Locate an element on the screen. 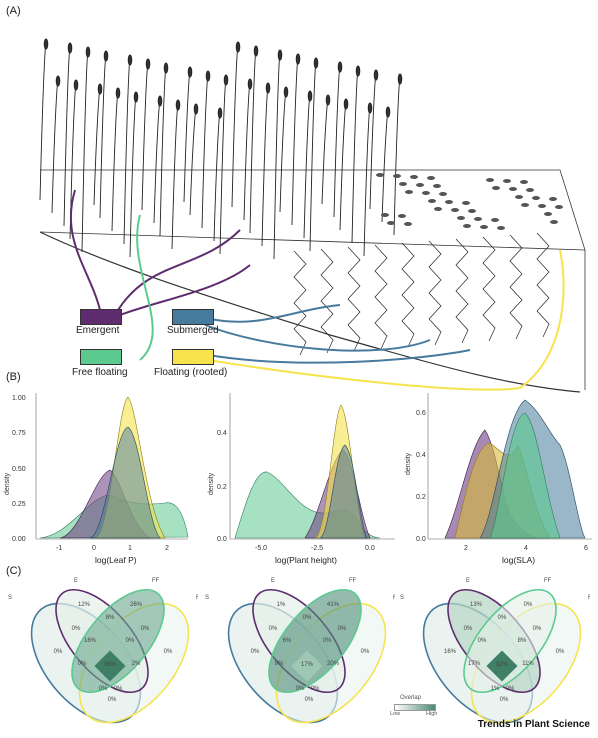  leaf-p-xlabel: log(Leaf P) is located at coordinates (116, 560).